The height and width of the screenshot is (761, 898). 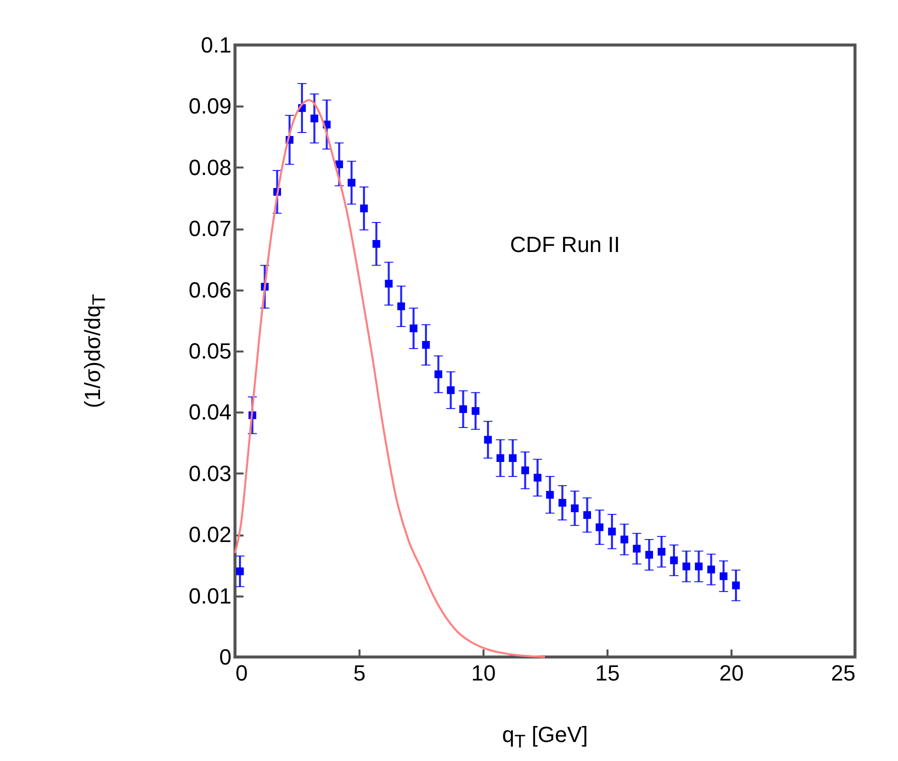 I want to click on y-tick-label: 0.04, so click(x=210, y=412).